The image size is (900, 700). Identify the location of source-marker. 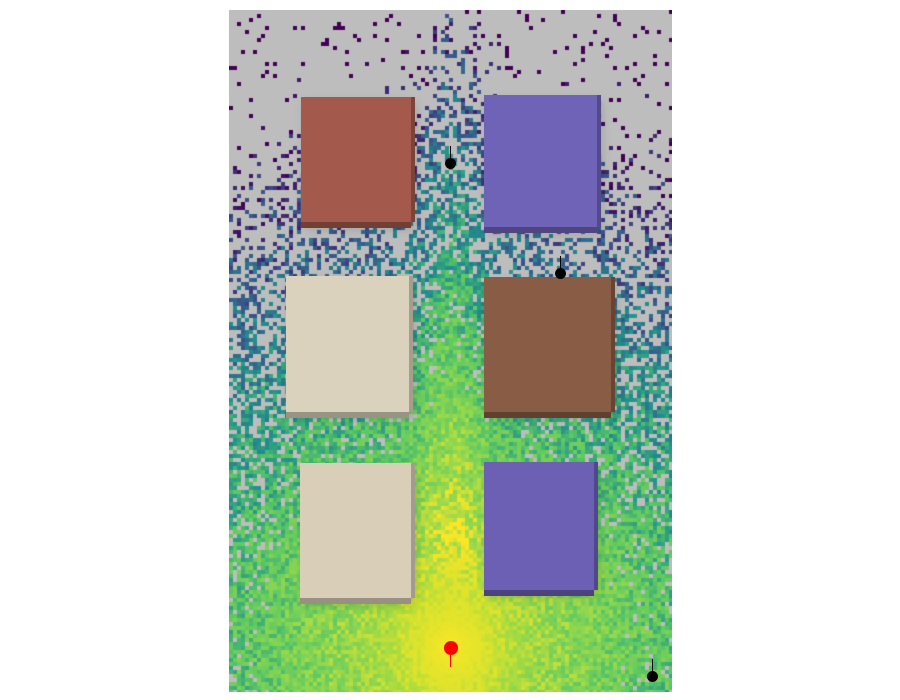
(451, 654).